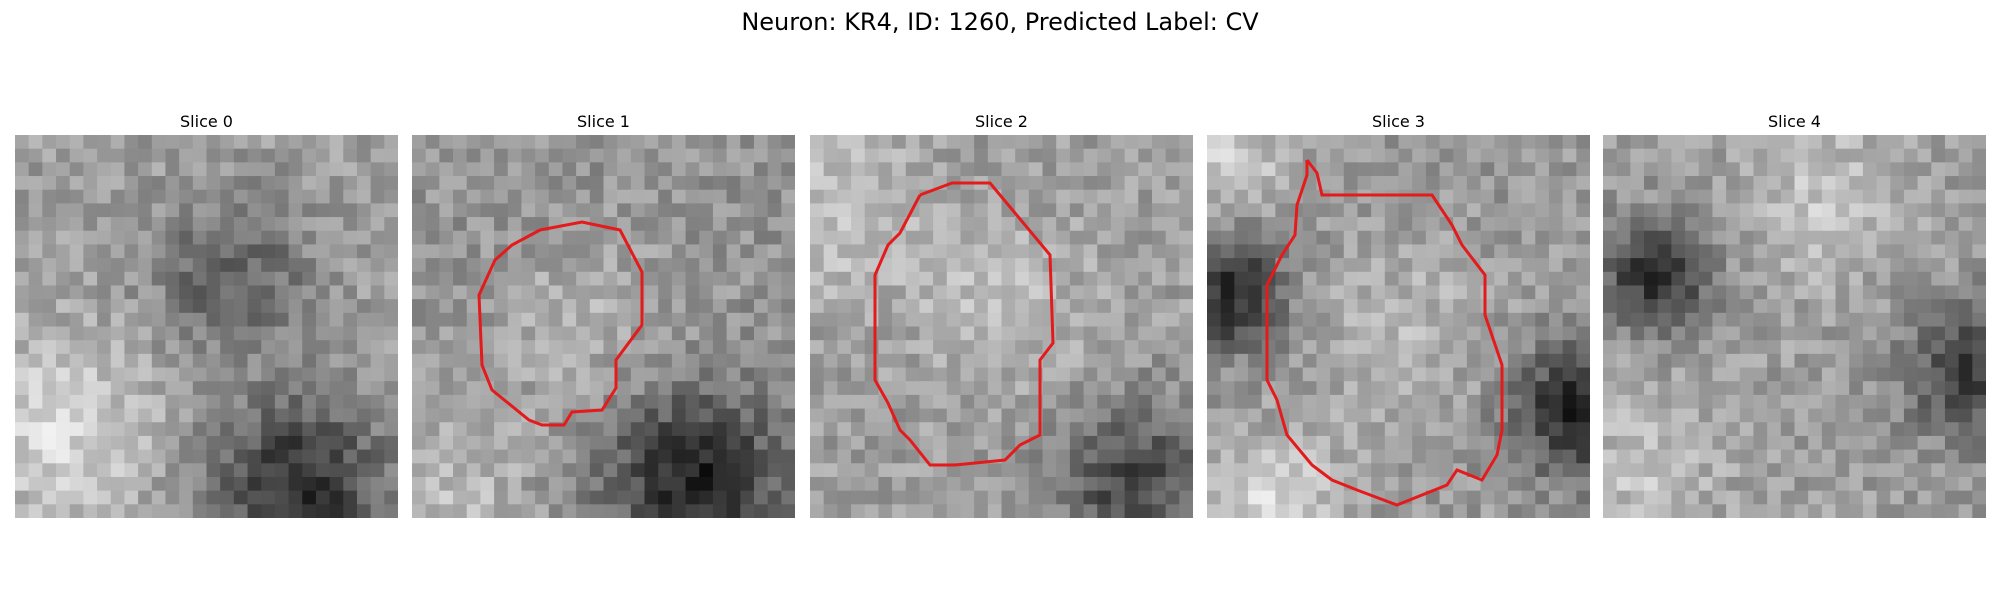  I want to click on slice-panel-4: Slice 4, so click(1794, 314).